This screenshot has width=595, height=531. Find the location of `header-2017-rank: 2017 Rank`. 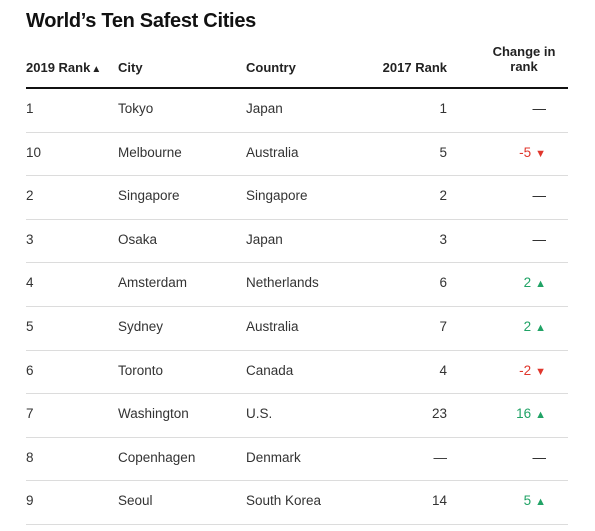

header-2017-rank: 2017 Rank is located at coordinates (414, 67).